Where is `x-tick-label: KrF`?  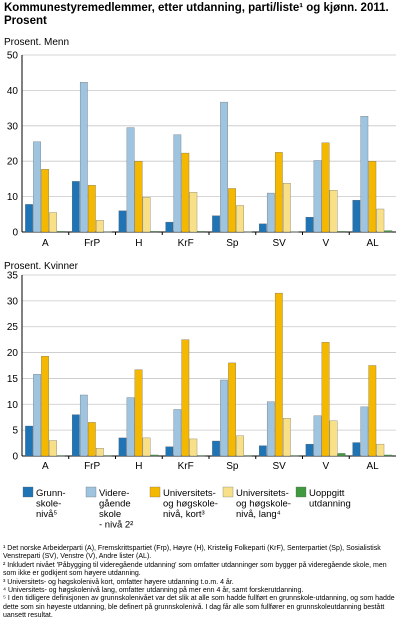 x-tick-label: KrF is located at coordinates (186, 243).